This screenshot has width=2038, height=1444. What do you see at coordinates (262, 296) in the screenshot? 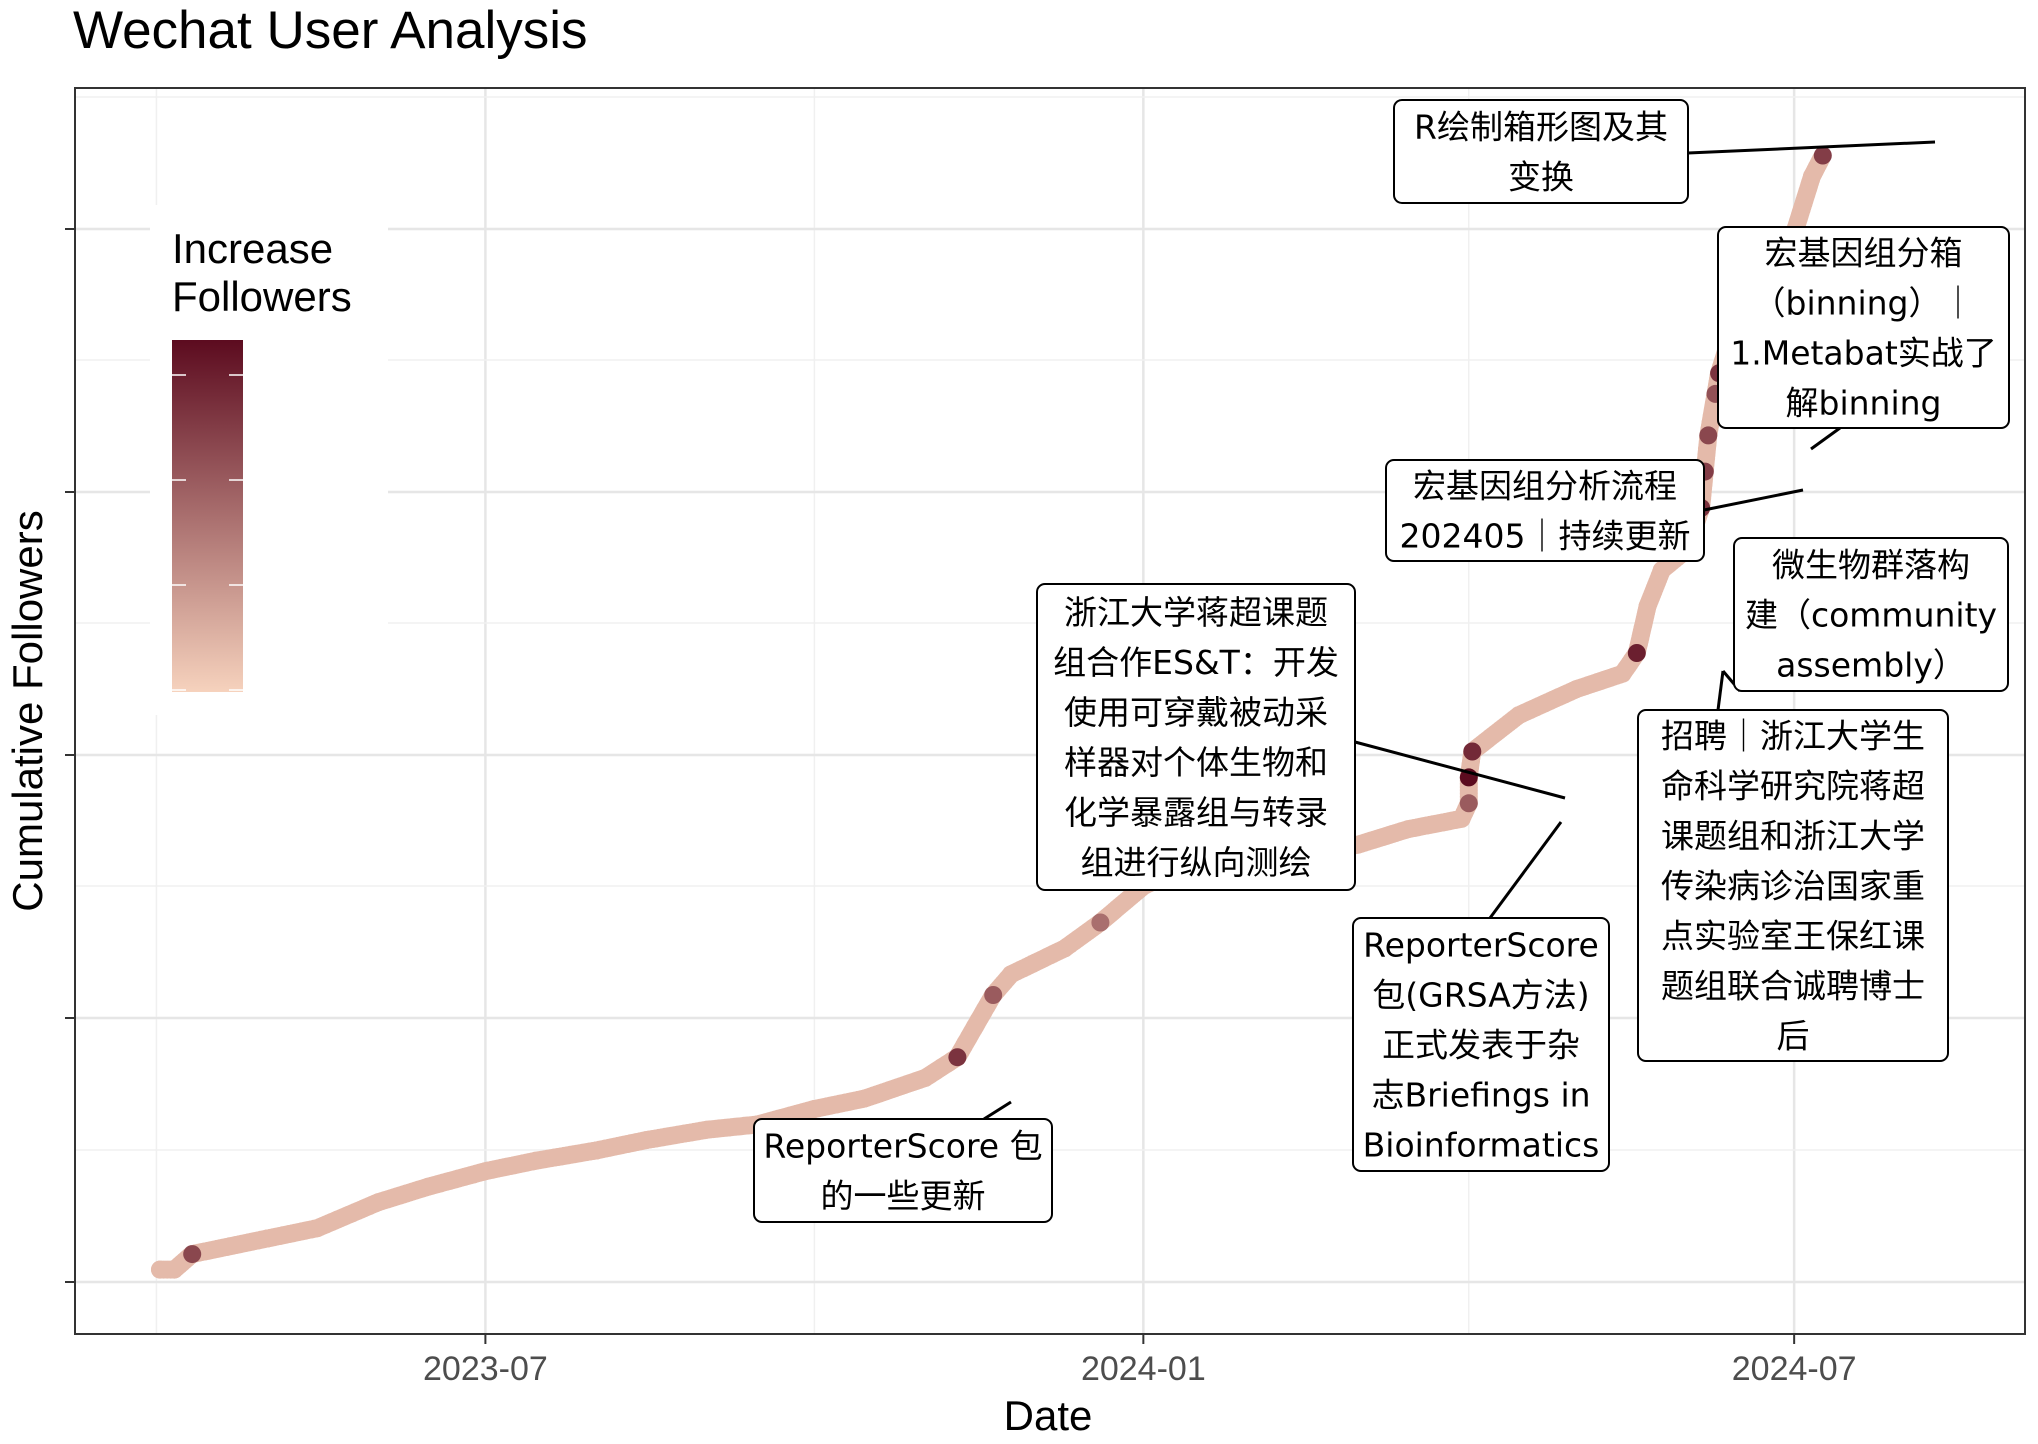
I see `legend-title: Followers` at bounding box center [262, 296].